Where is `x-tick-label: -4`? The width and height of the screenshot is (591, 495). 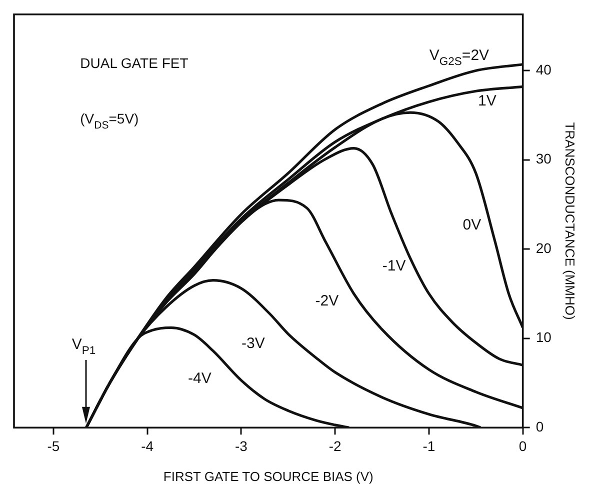 x-tick-label: -4 is located at coordinates (147, 446).